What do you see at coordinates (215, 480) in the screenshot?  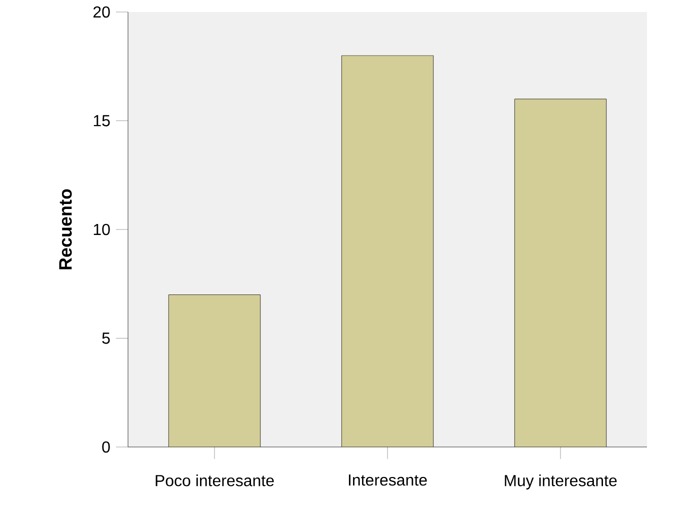 I see `x-tick-label: Poco interesante` at bounding box center [215, 480].